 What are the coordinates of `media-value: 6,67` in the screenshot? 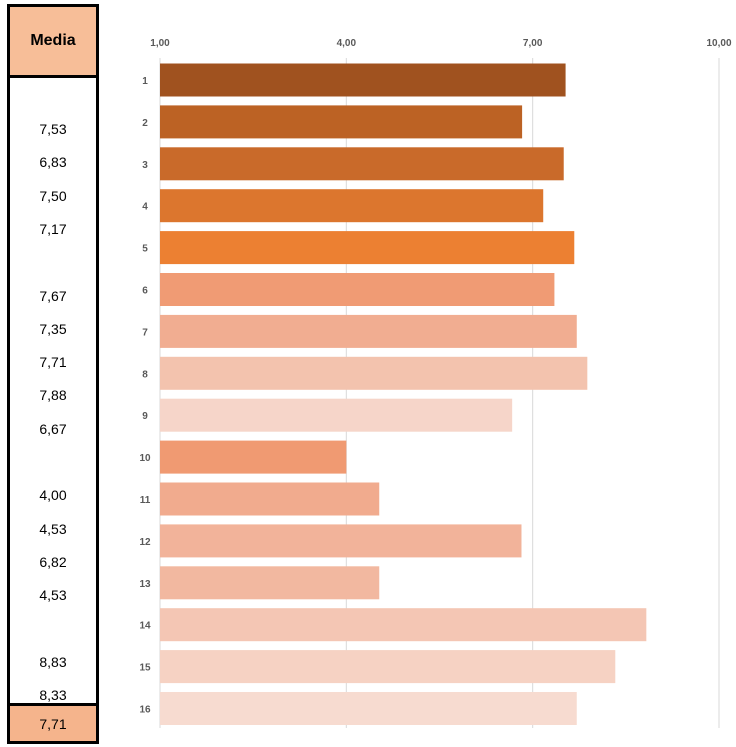 It's located at (53, 428).